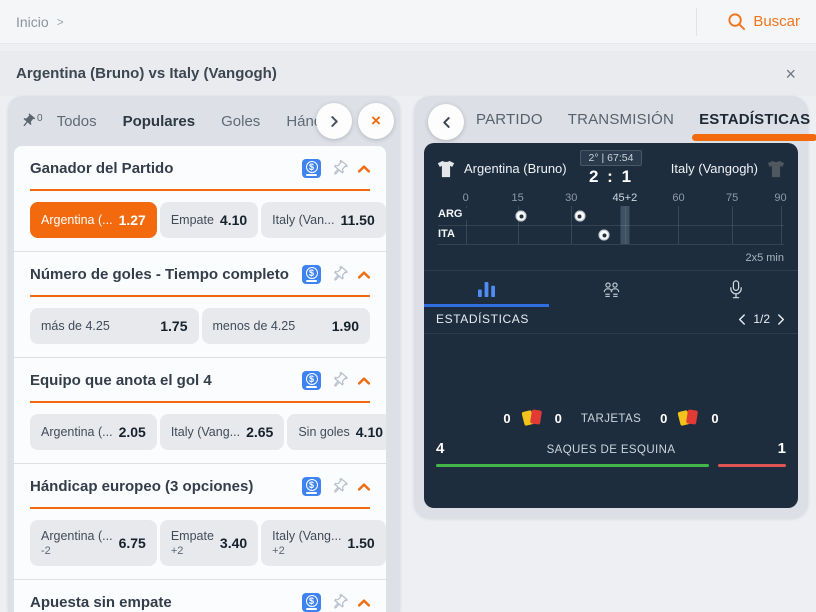 The image size is (816, 612). I want to click on score: 2 : 1, so click(611, 176).